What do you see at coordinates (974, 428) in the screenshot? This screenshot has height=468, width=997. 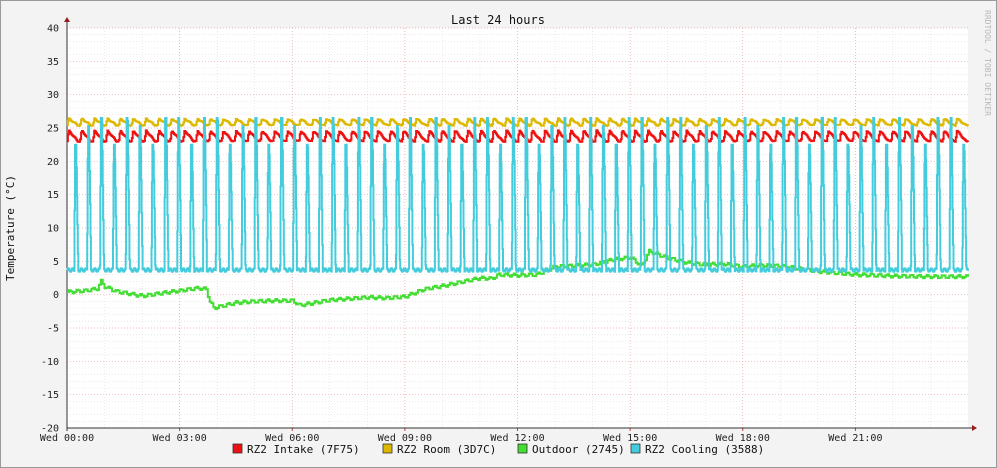 I see `x-axis-arrow` at bounding box center [974, 428].